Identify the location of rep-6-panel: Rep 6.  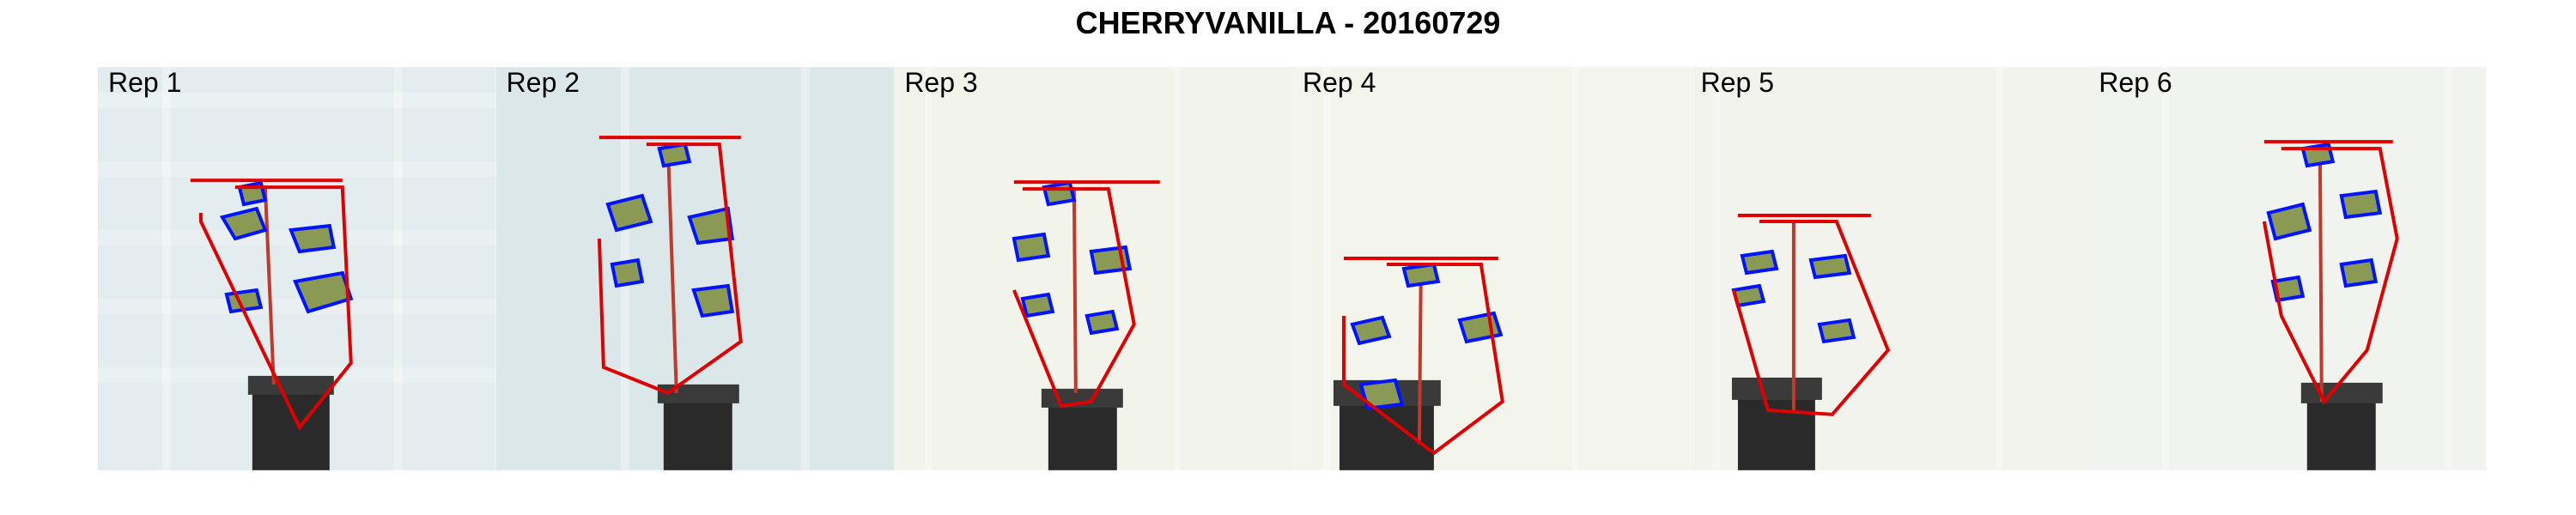
(2287, 268).